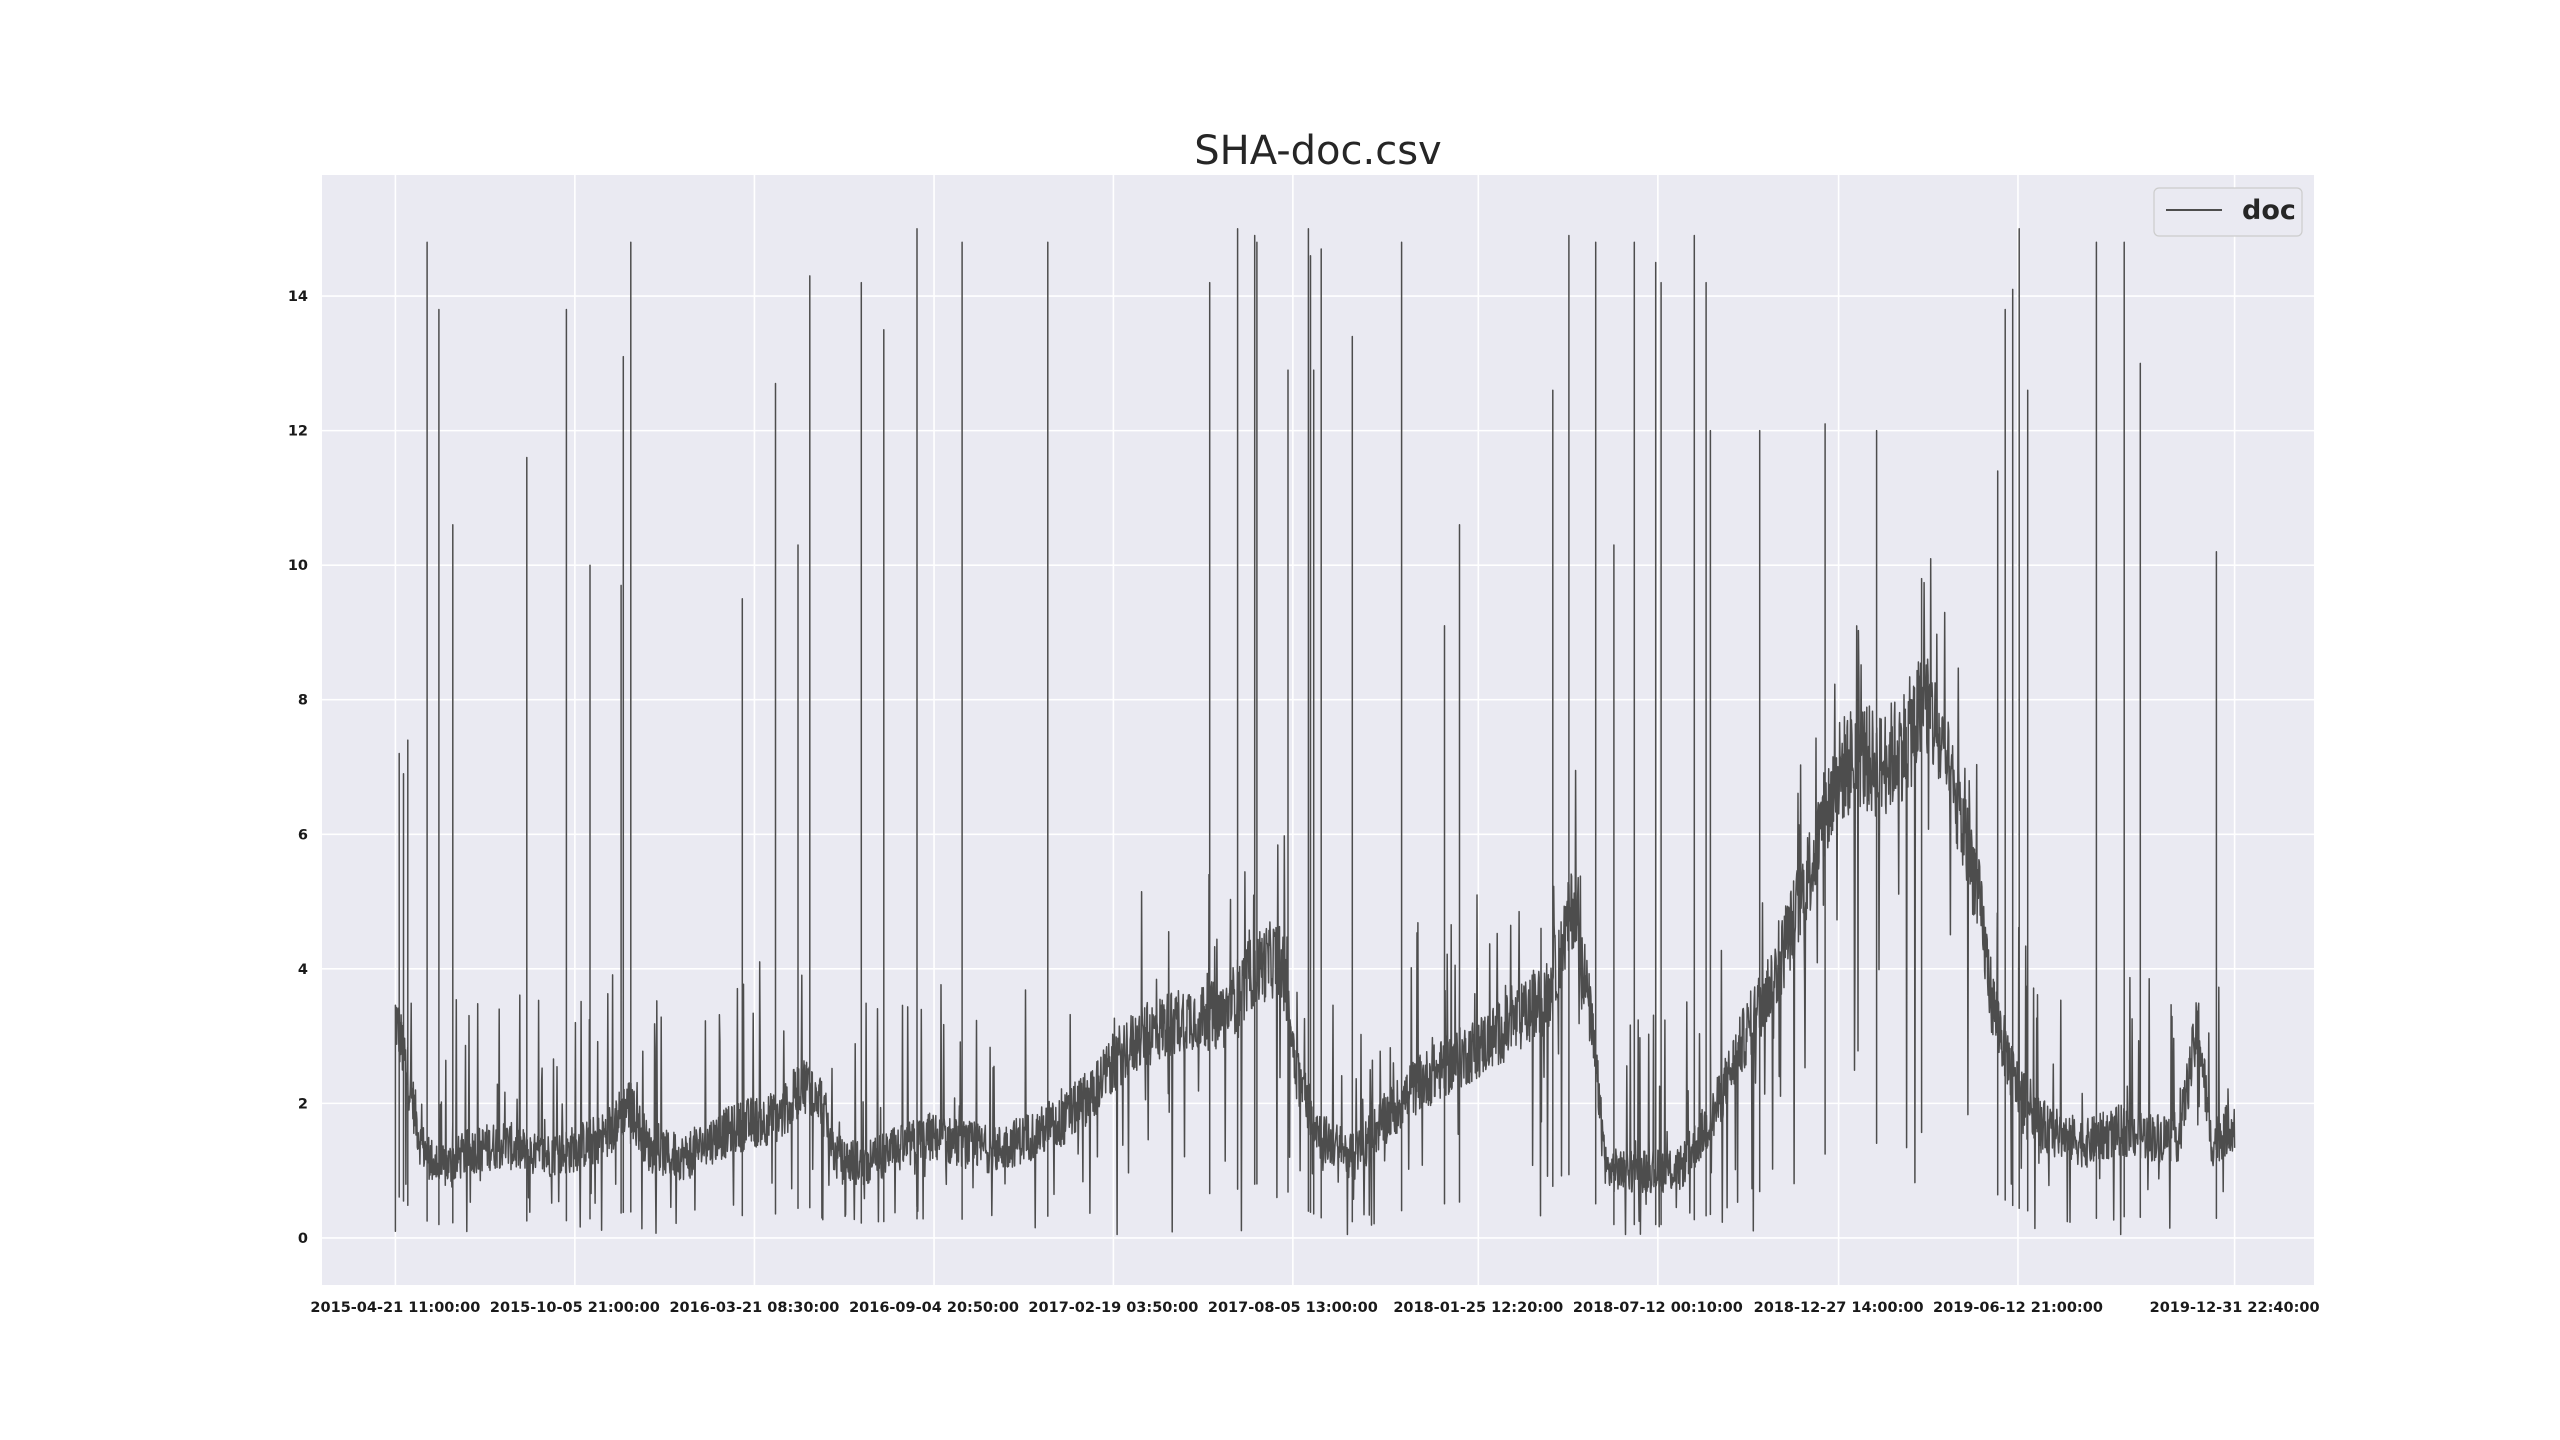 The width and height of the screenshot is (2560, 1440). What do you see at coordinates (1658, 1308) in the screenshot?
I see `x-tick-label: 2018-07-12 00:10:00` at bounding box center [1658, 1308].